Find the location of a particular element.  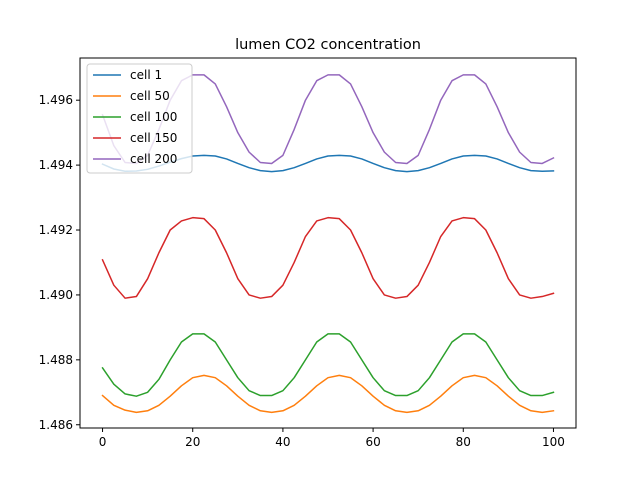

x-tick-label: 20 is located at coordinates (192, 442).